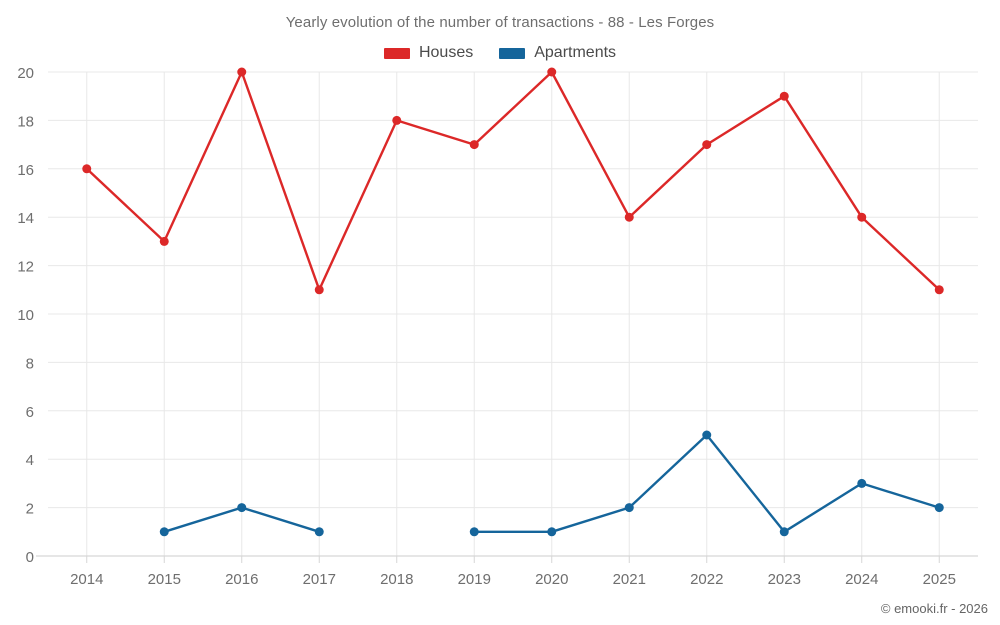  Describe the element at coordinates (446, 52) in the screenshot. I see `legend-label-houses: Houses` at that location.